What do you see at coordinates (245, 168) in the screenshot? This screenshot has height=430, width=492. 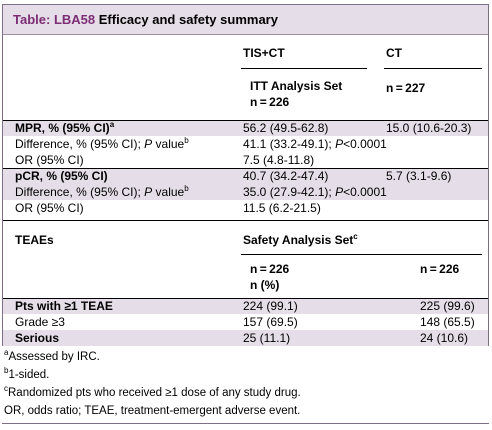 I see `pcr-top-rule` at bounding box center [245, 168].